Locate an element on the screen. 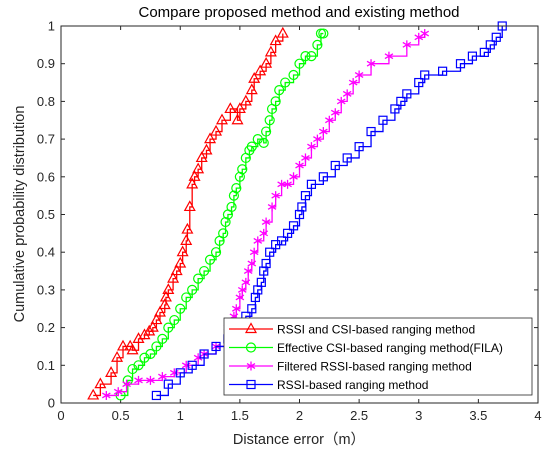 Image resolution: width=550 pixels, height=454 pixels. x-tick-label: 0 is located at coordinates (60, 415).